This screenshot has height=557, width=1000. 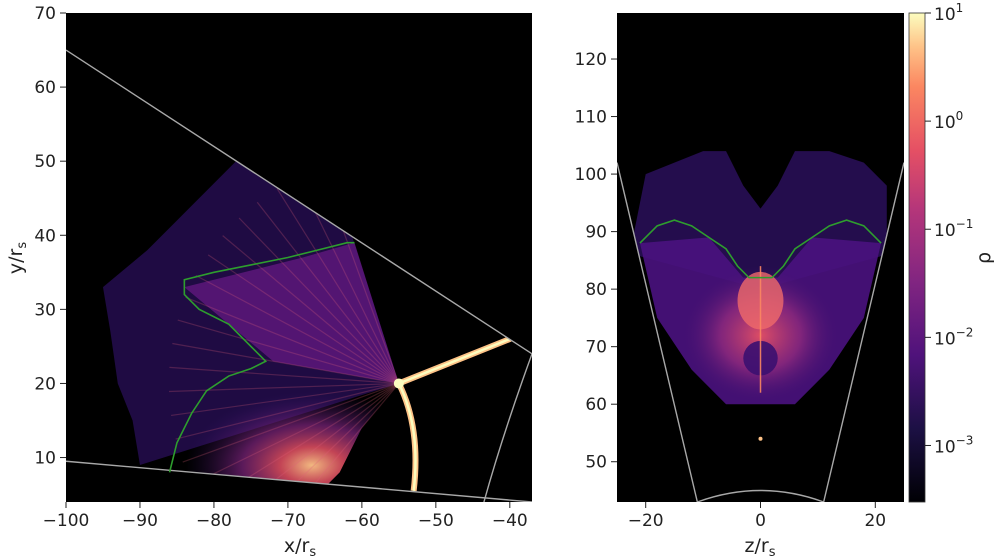 What do you see at coordinates (591, 118) in the screenshot?
I see `right-y-tick-label: 110` at bounding box center [591, 118].